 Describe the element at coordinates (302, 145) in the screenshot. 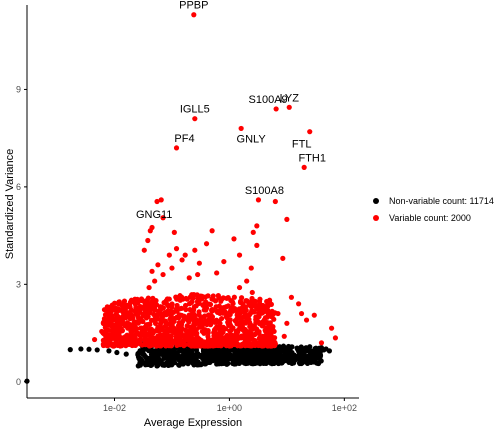

I see `gene-label-ftl: FTL` at that location.